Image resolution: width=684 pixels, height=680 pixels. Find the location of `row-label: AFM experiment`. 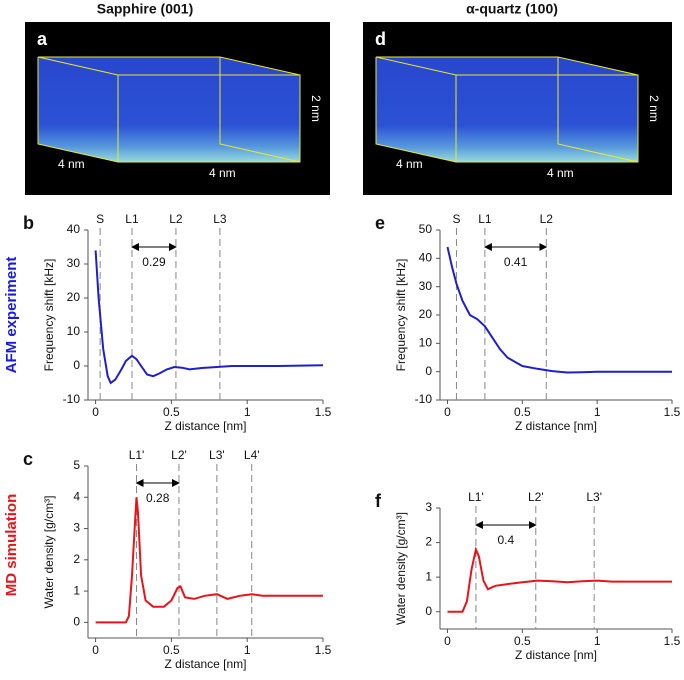

row-label: AFM experiment is located at coordinates (11, 315).